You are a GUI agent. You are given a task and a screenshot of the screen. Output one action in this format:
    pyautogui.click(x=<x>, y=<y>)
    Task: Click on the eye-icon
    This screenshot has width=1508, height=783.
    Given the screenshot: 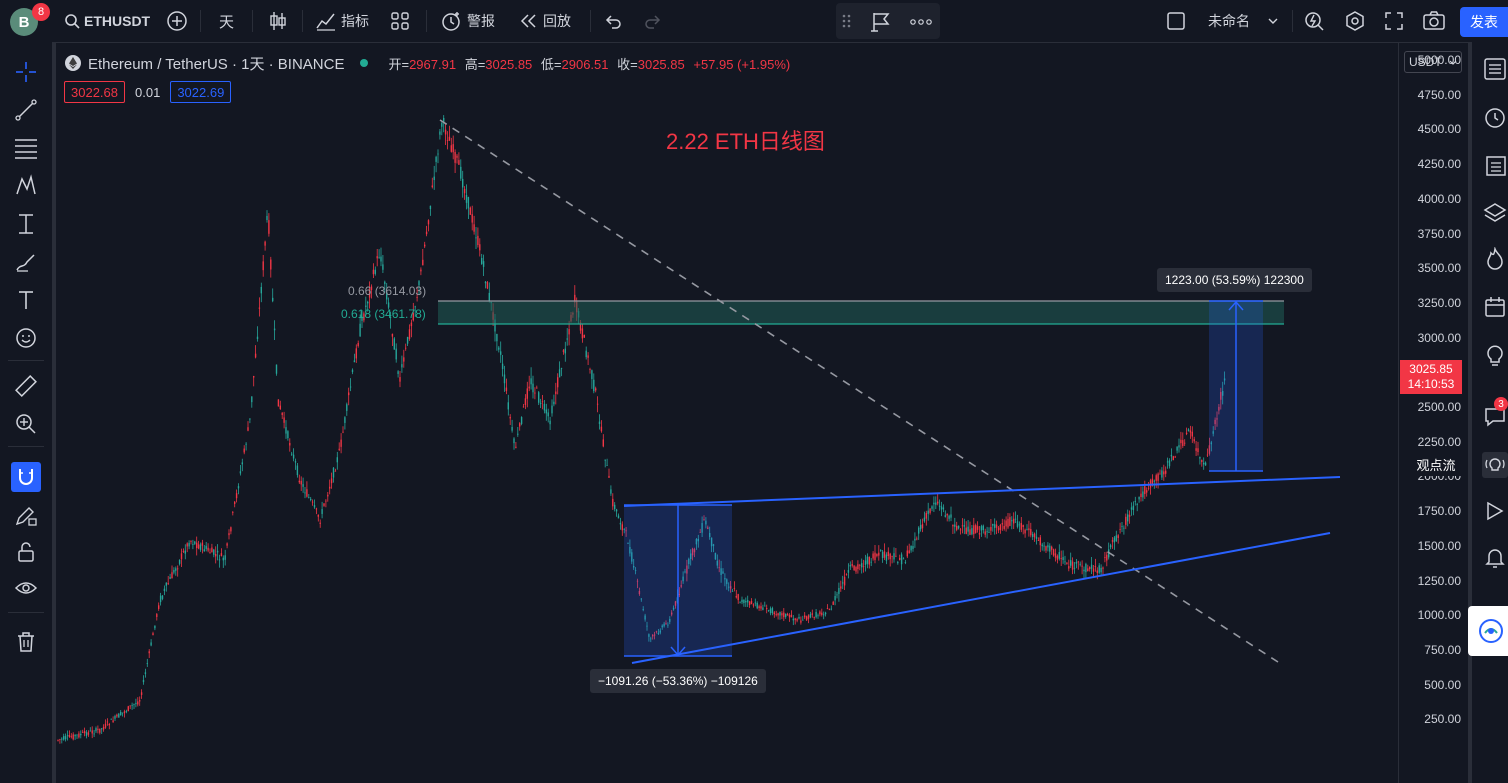 What is the action you would take?
    pyautogui.click(x=26, y=588)
    